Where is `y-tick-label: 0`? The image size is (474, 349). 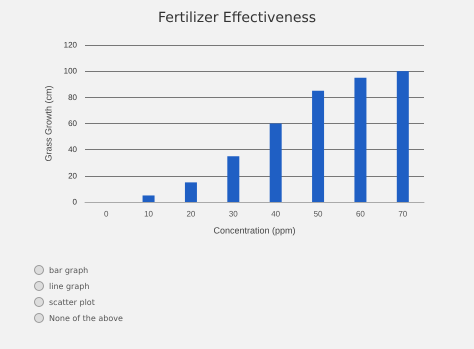
y-tick-label: 0 is located at coordinates (75, 202).